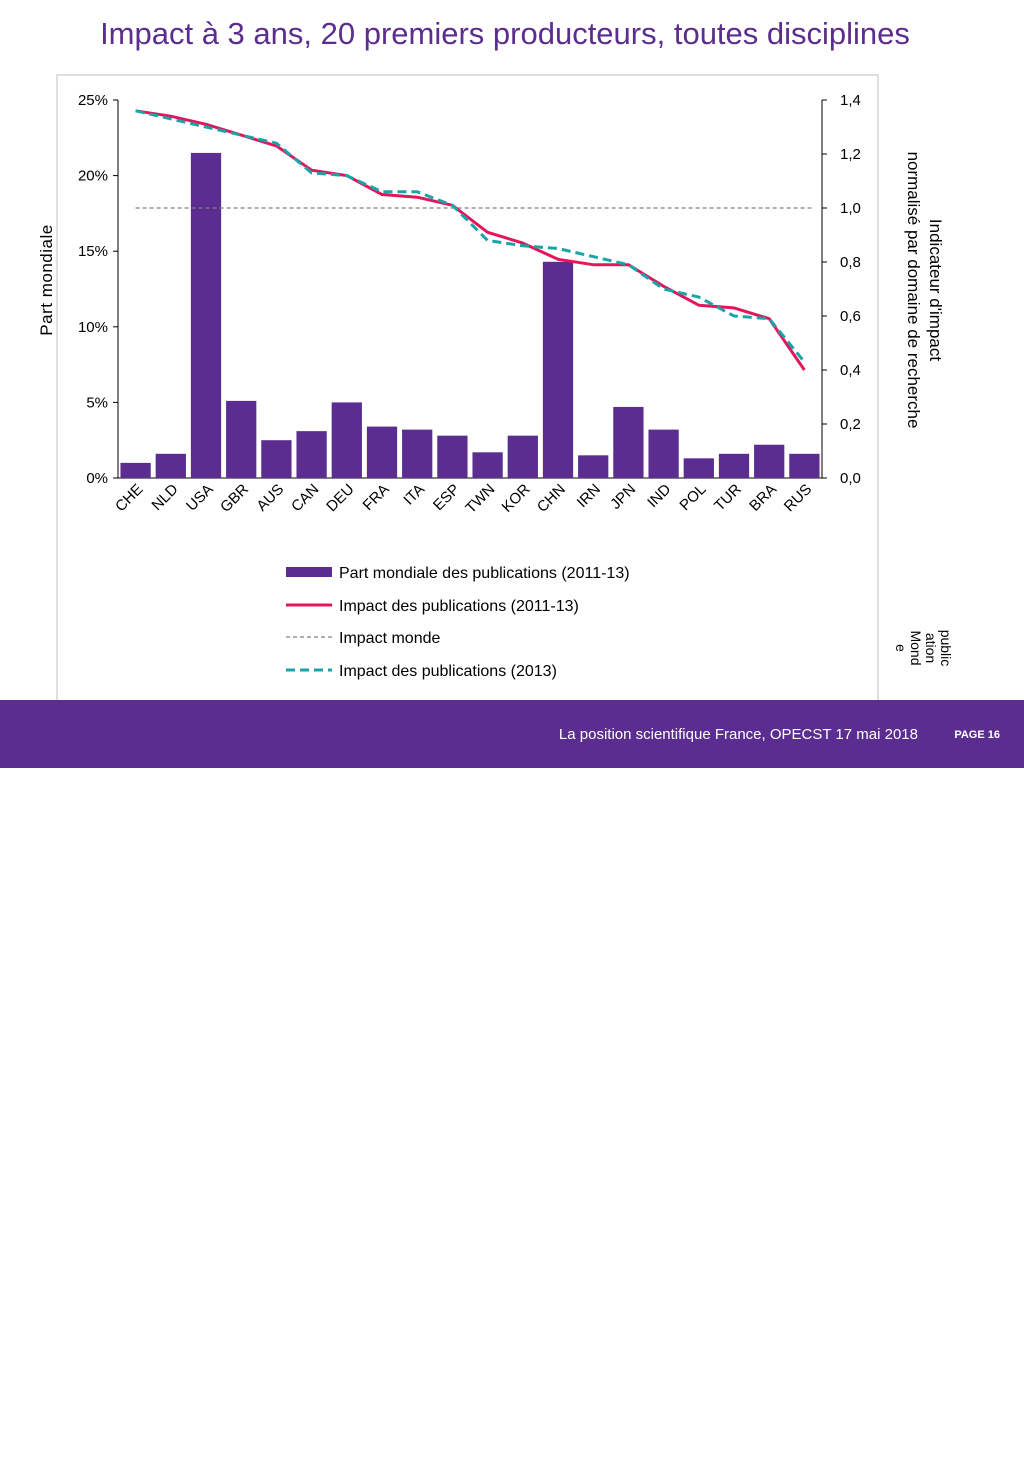 The width and height of the screenshot is (1024, 1464). Describe the element at coordinates (850, 316) in the screenshot. I see `y2-tick-label: 0,6` at that location.